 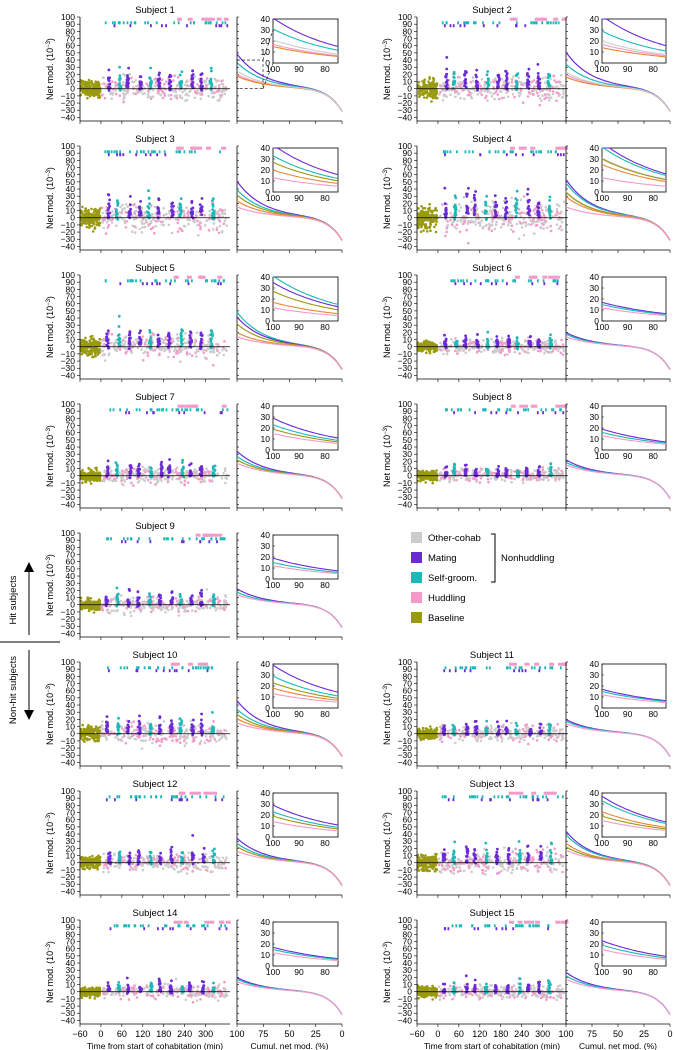 I want to click on cumul-curves, so click(x=618, y=210).